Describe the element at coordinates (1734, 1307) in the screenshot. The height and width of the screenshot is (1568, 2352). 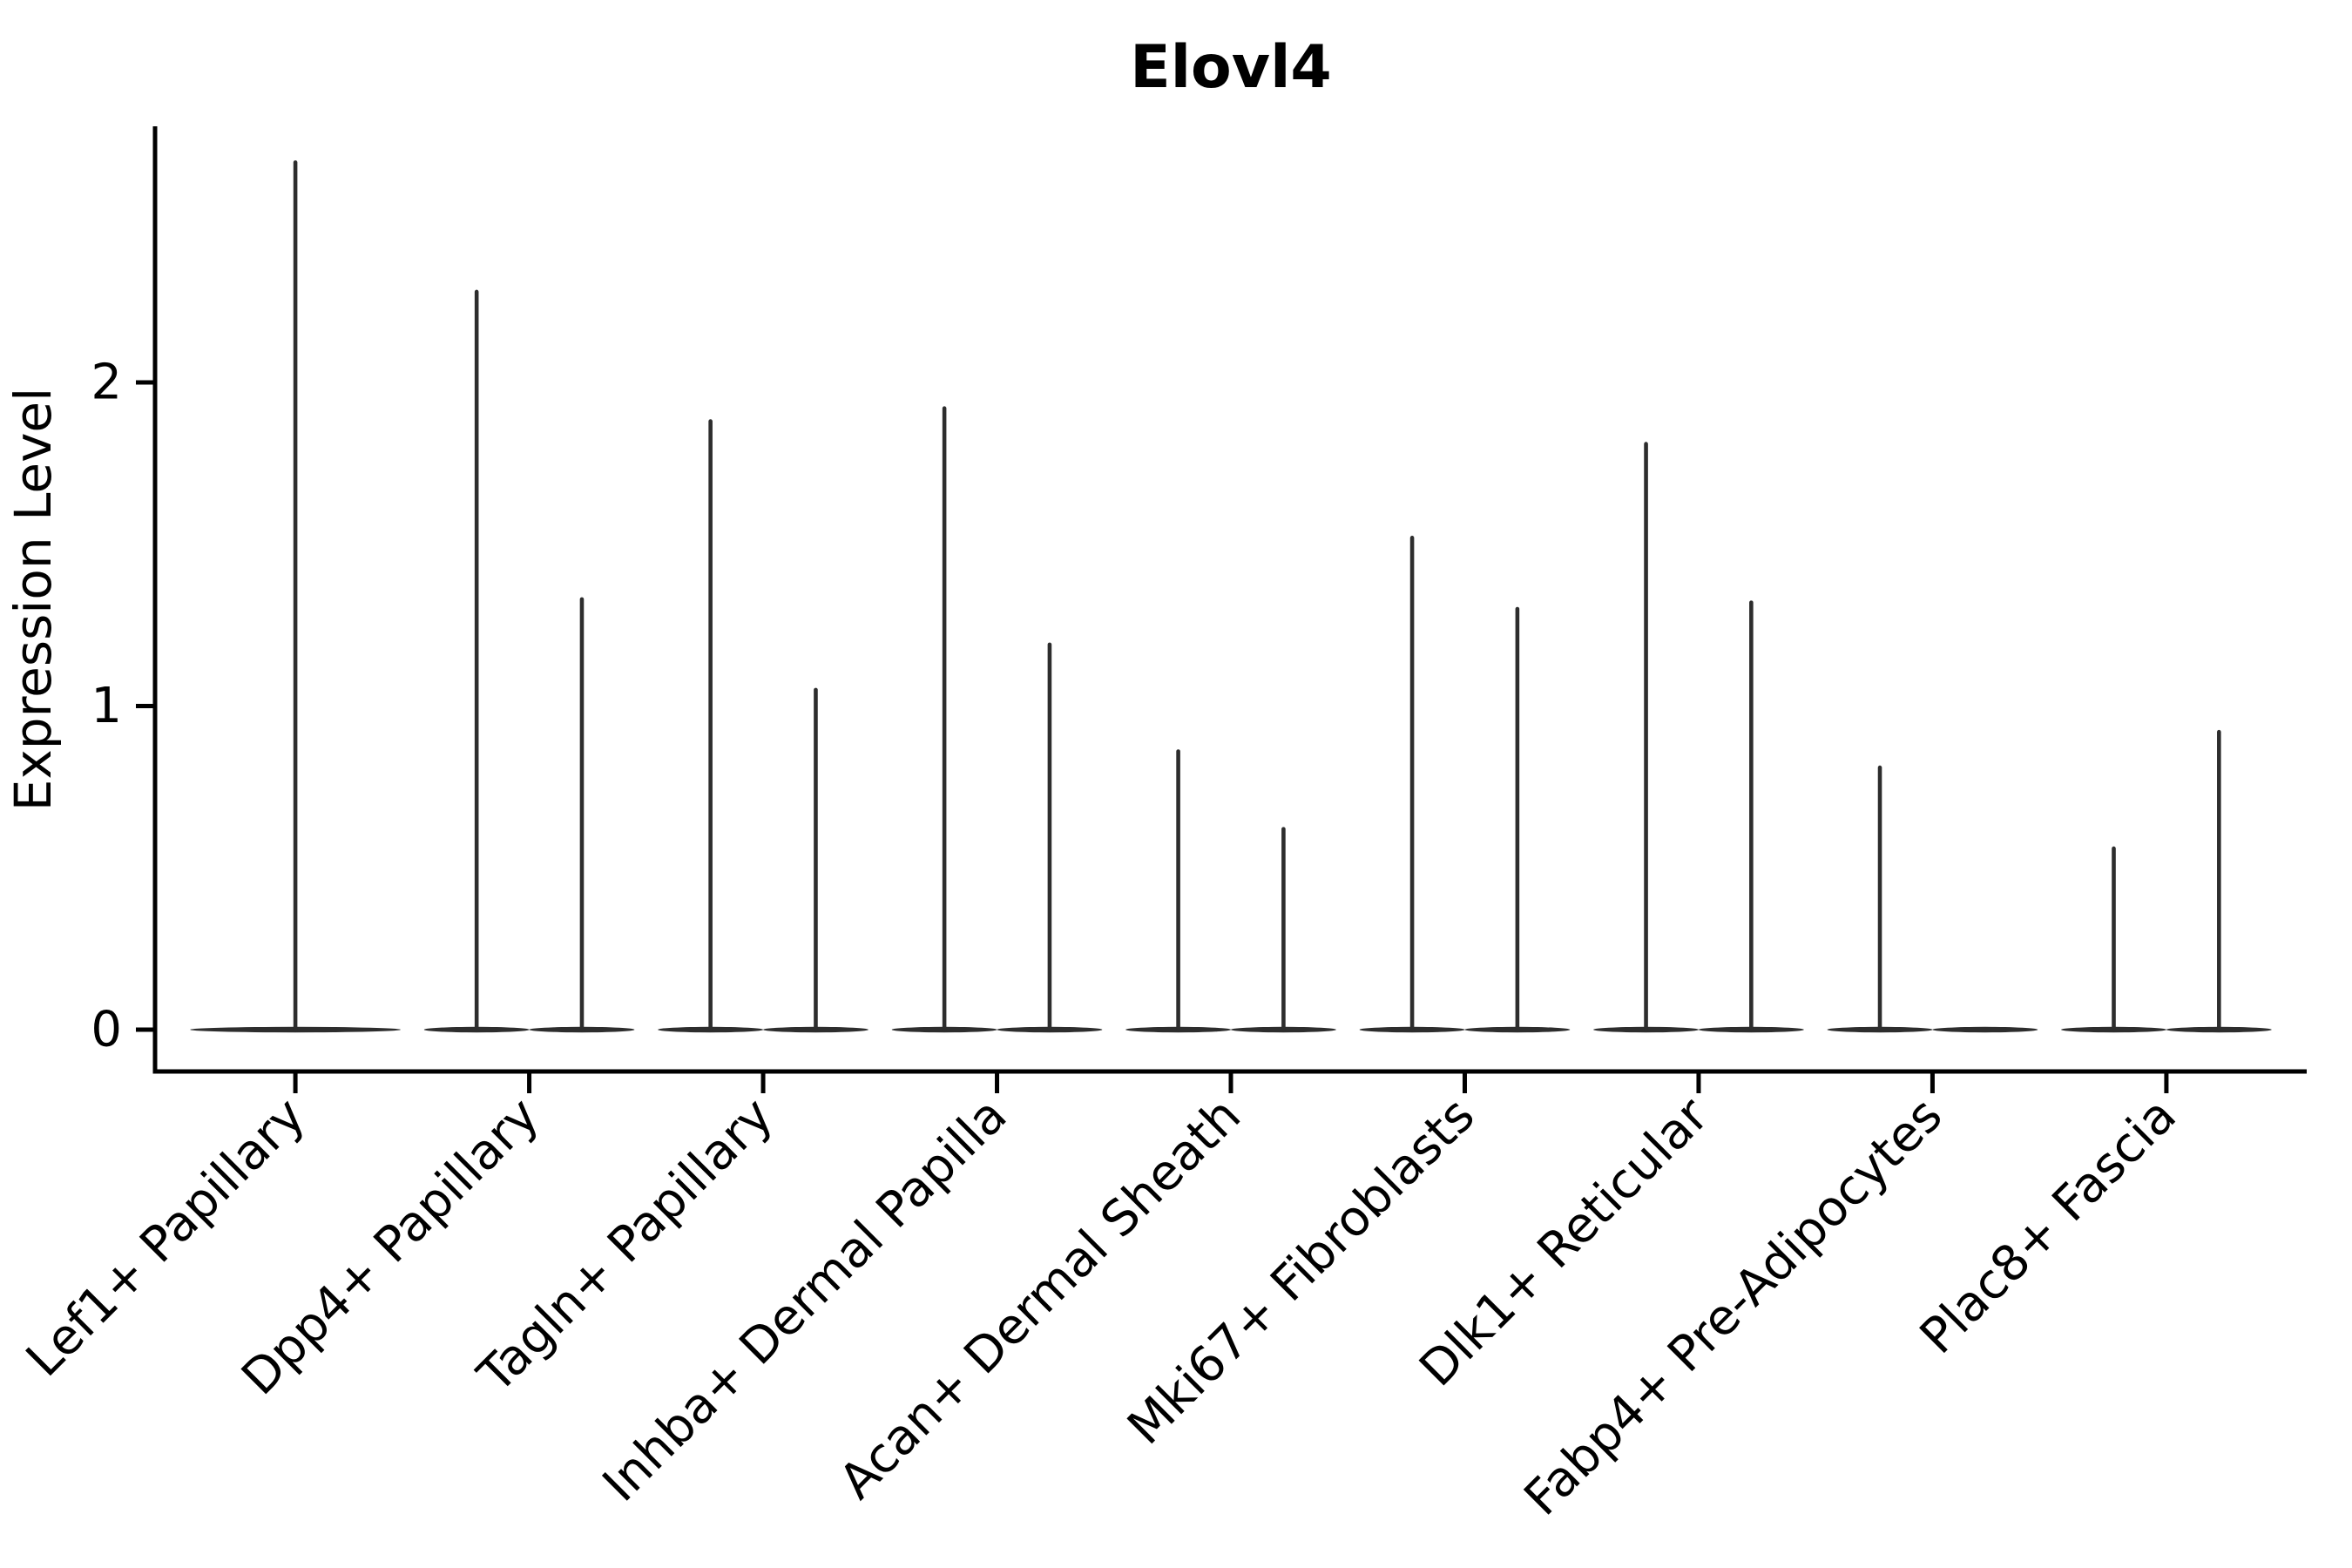
I see `x-tick-label: Fabp4+ Pre-Adipocytes` at that location.